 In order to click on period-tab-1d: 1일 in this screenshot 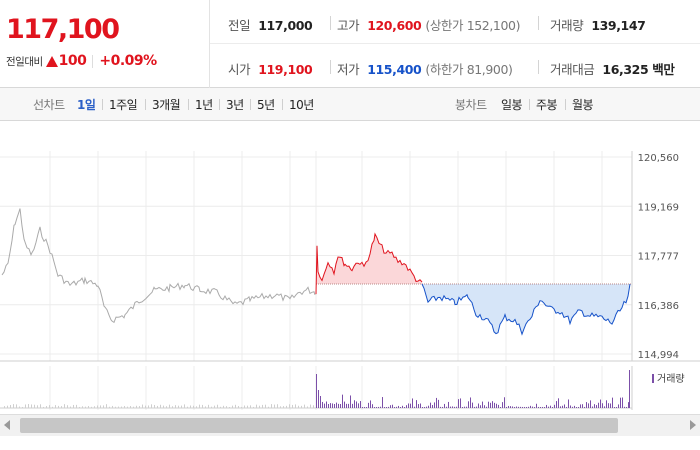, I will do `click(86, 105)`.